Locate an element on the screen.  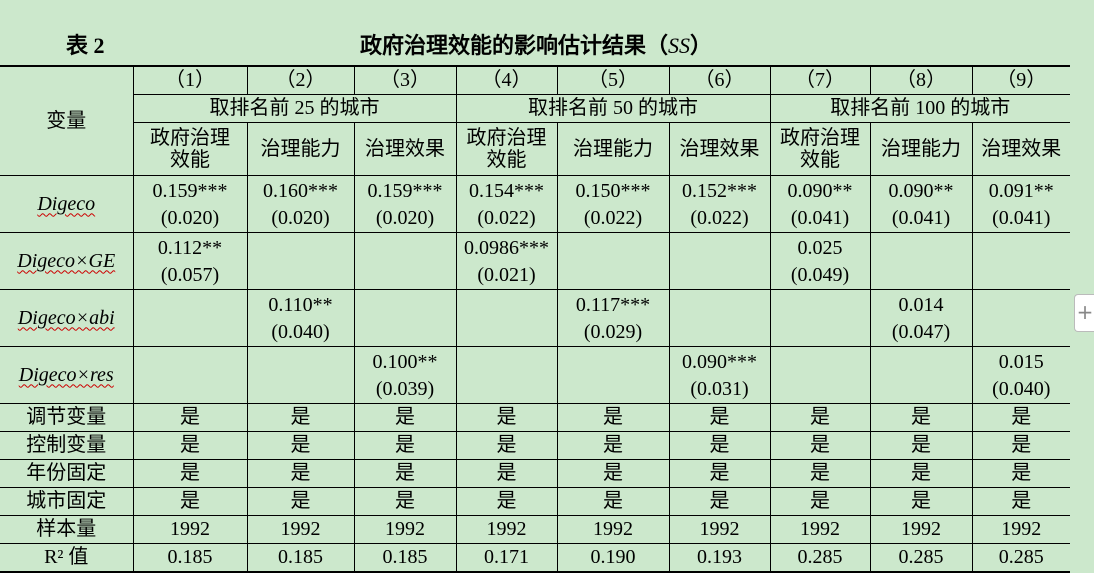
coefficient: 0.117*** is located at coordinates (613, 305).